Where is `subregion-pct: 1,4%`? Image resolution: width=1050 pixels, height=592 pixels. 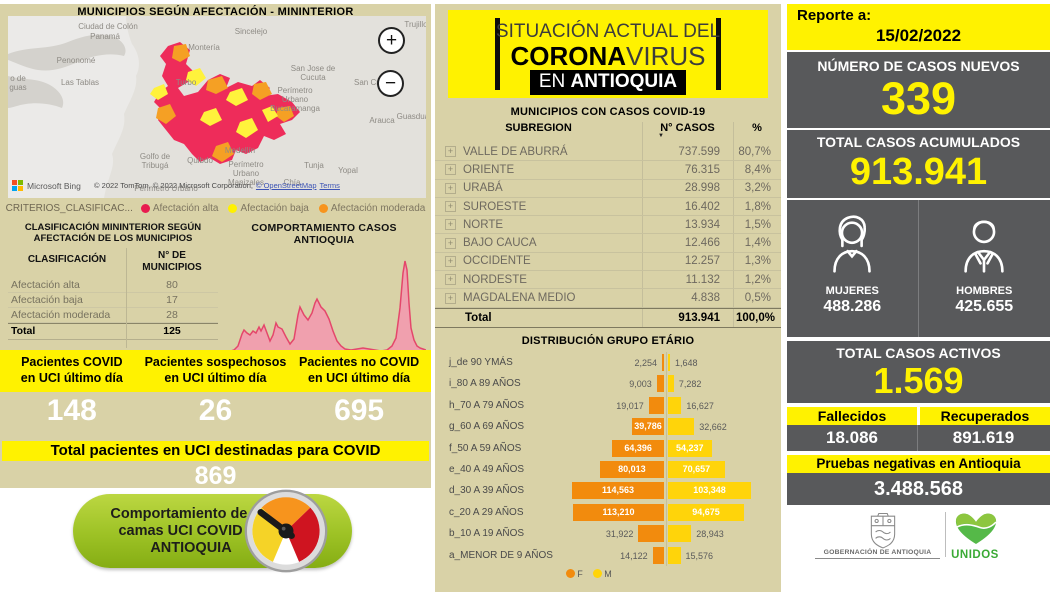 subregion-pct: 1,4% is located at coordinates (757, 243).